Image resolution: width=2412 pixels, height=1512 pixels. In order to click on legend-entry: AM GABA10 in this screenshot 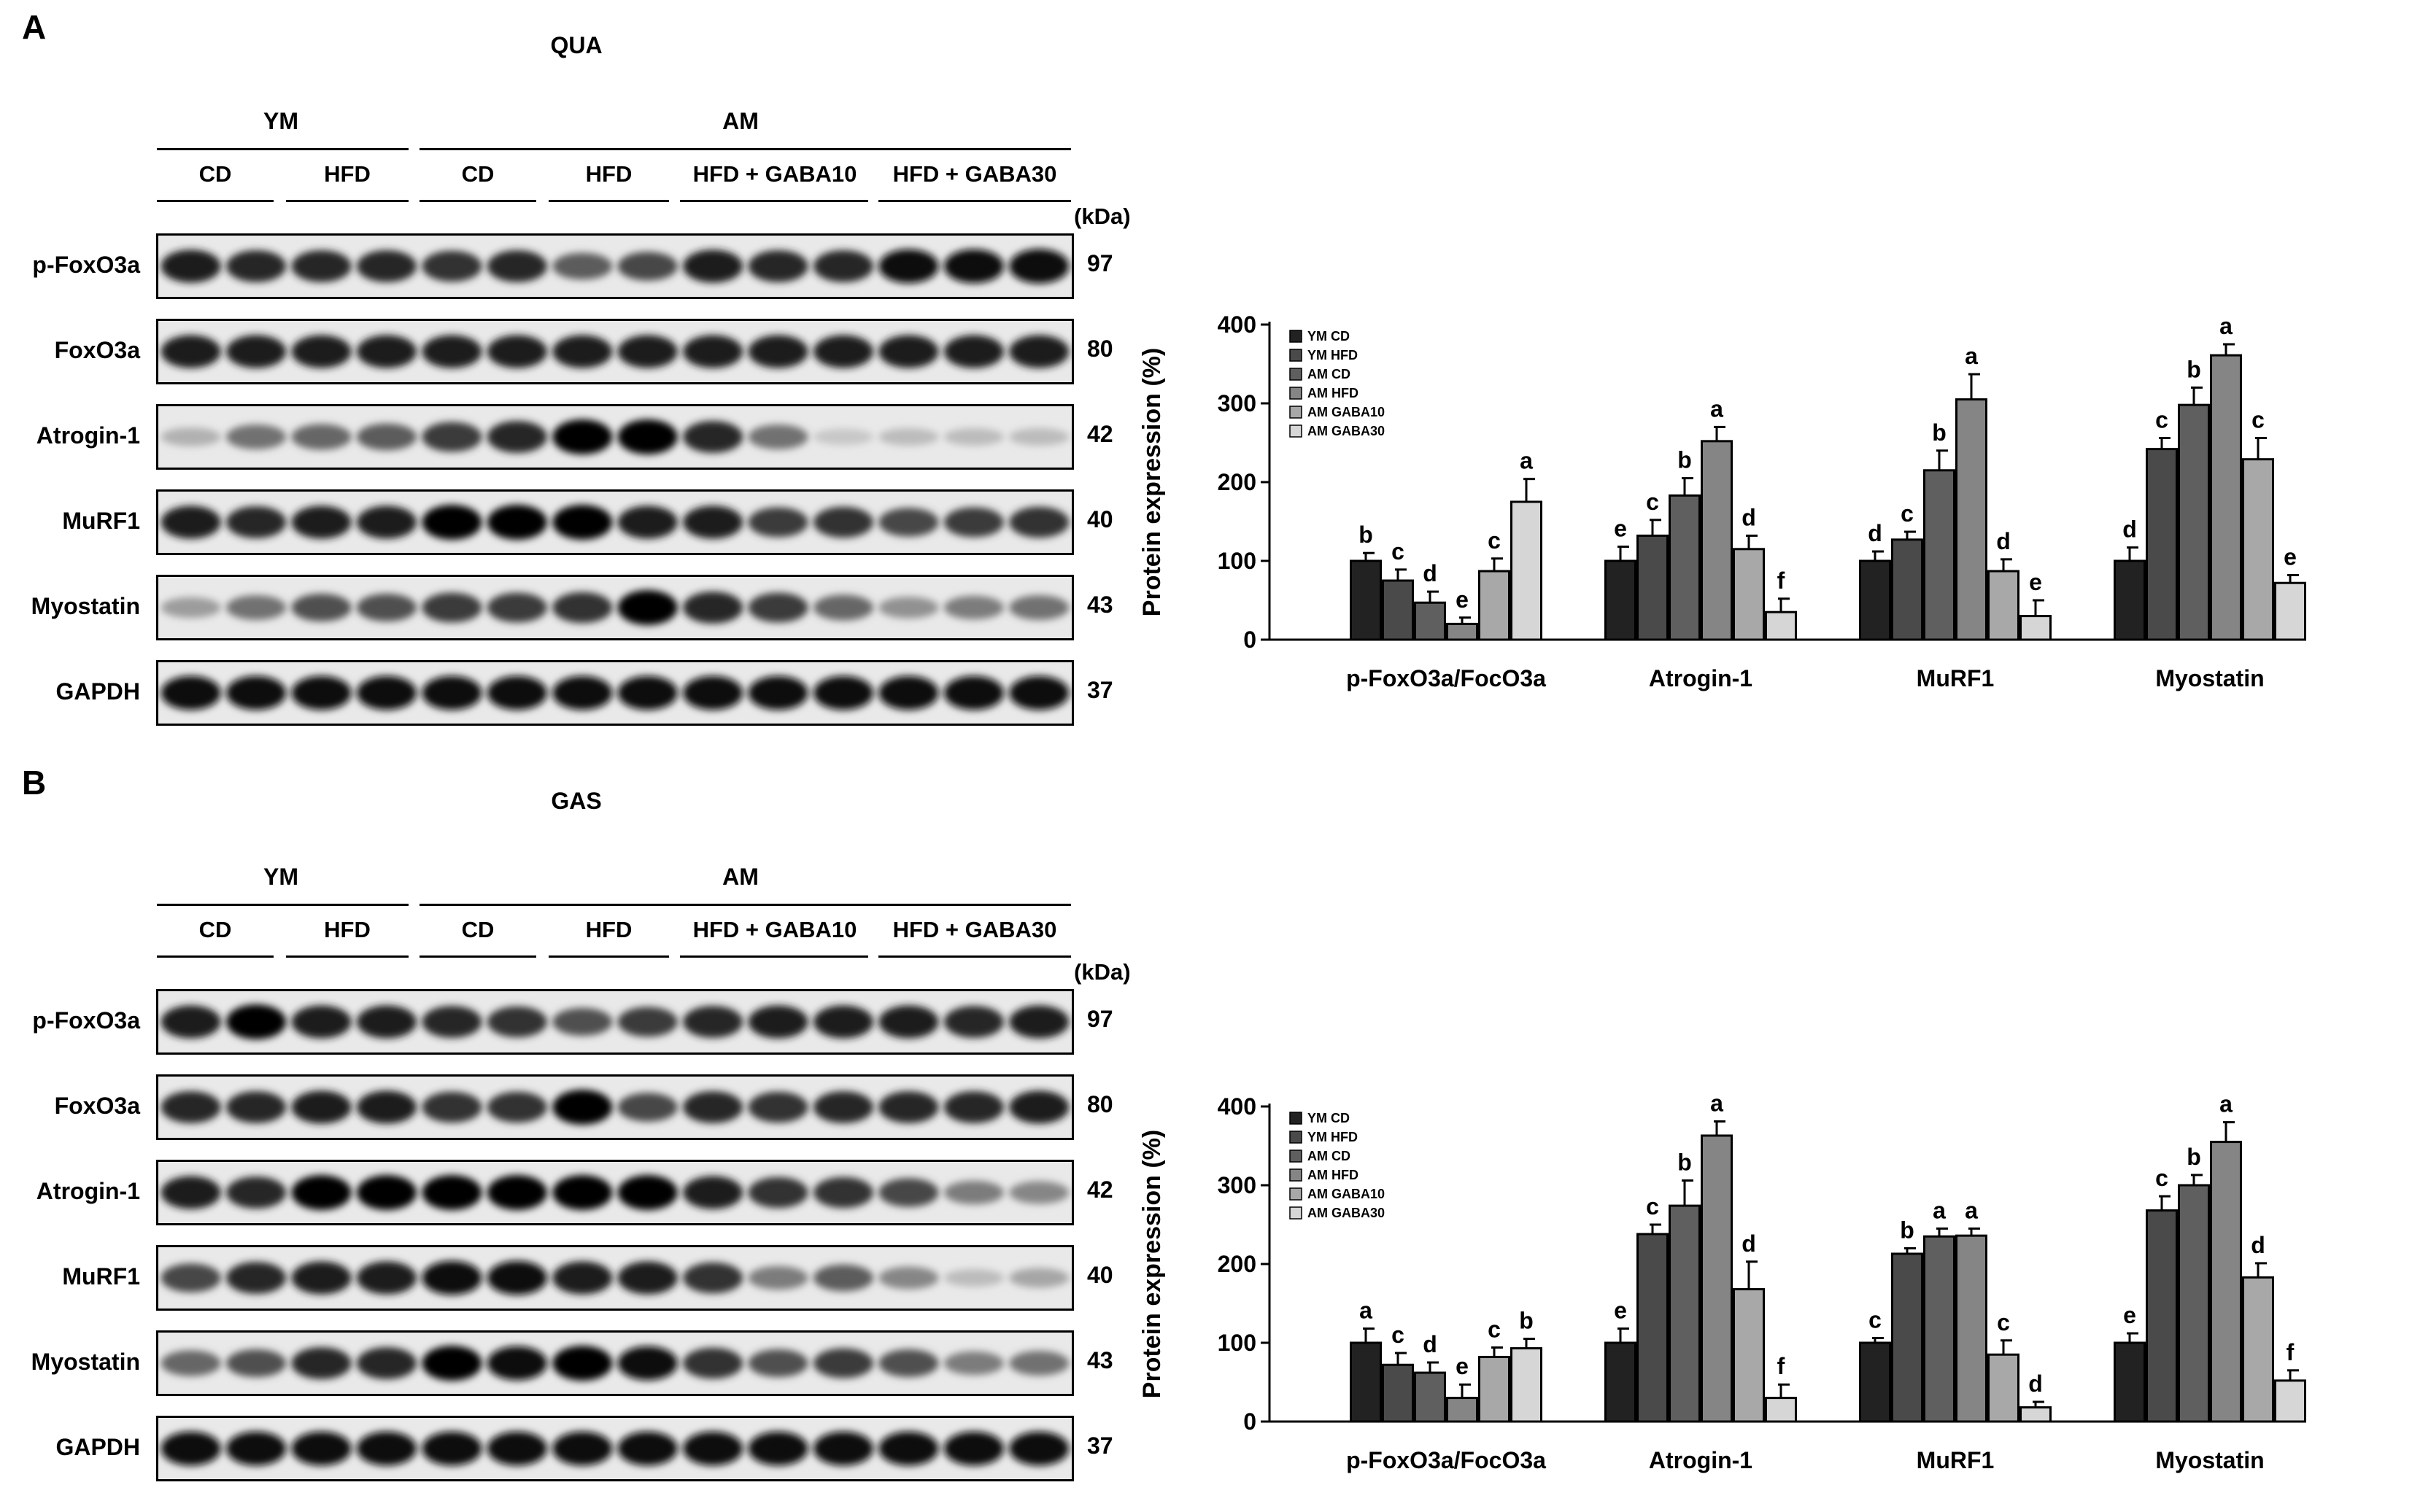, I will do `click(1346, 412)`.